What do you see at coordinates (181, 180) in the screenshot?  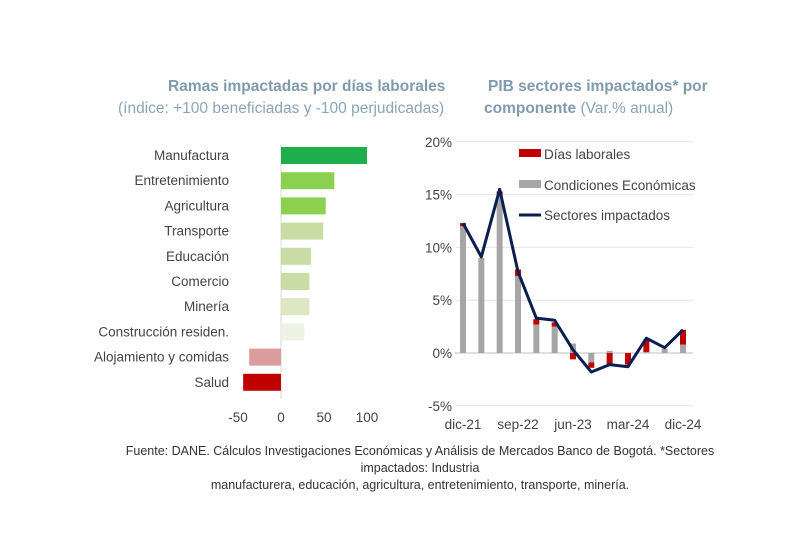 I see `category-label: Entretenimiento` at bounding box center [181, 180].